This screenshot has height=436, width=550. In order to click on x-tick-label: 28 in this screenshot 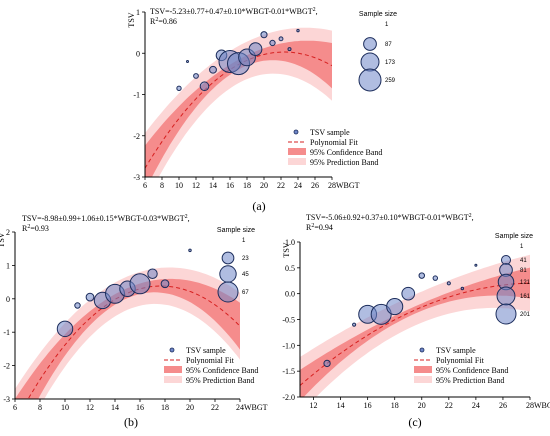, I will do `click(530, 405)`.